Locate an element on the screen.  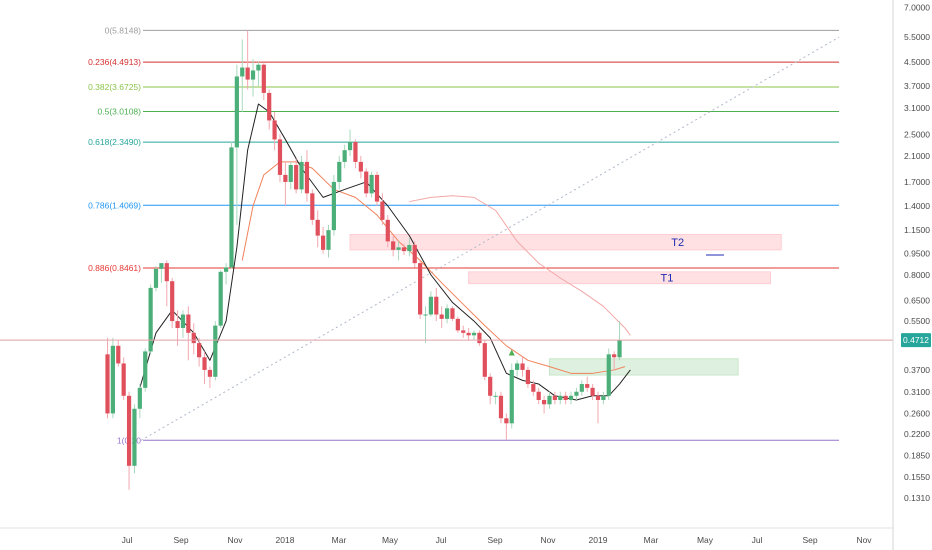
y-tick-label: 0.1310 is located at coordinates (917, 498).